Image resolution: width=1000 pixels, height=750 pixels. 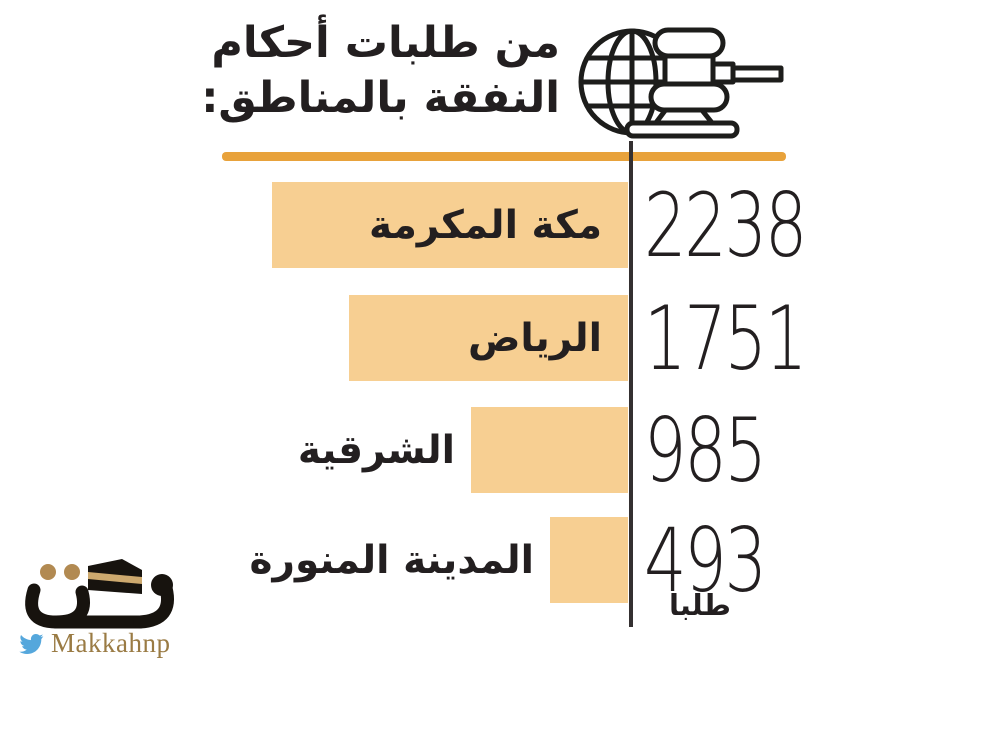 What do you see at coordinates (385, 43) in the screenshot?
I see `title-line-1: من طلبات أحكام` at bounding box center [385, 43].